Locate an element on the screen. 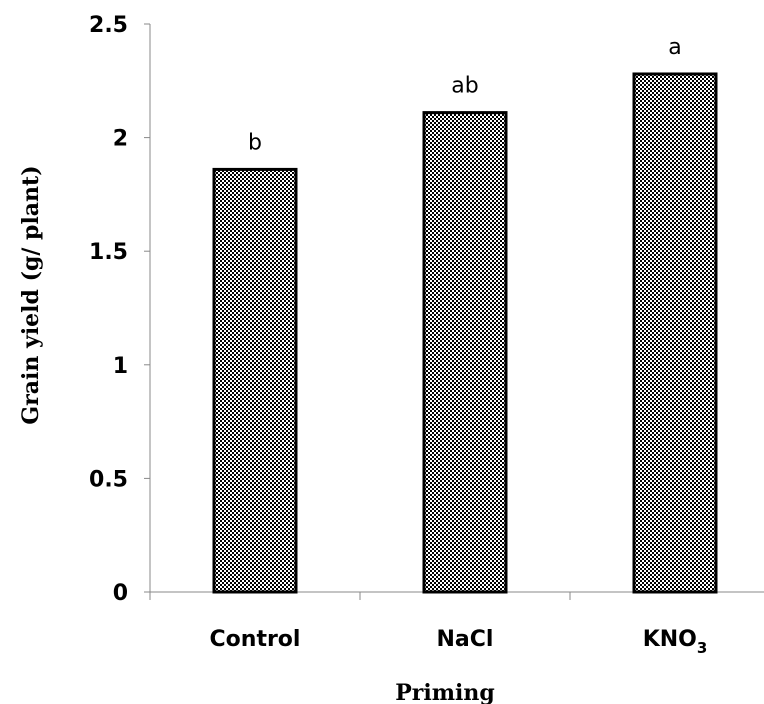 The image size is (764, 704). bar-nacl is located at coordinates (465, 352).